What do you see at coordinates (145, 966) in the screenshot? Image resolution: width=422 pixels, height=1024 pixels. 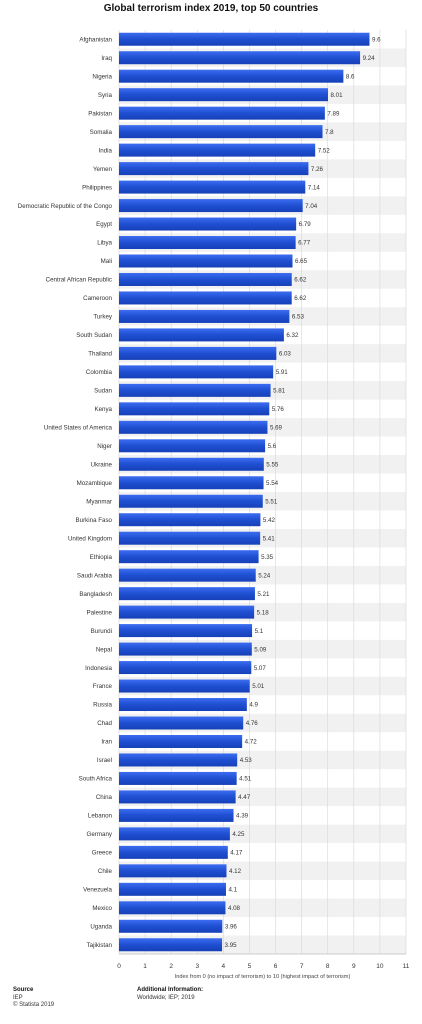 I see `x-tick-label: 1` at bounding box center [145, 966].